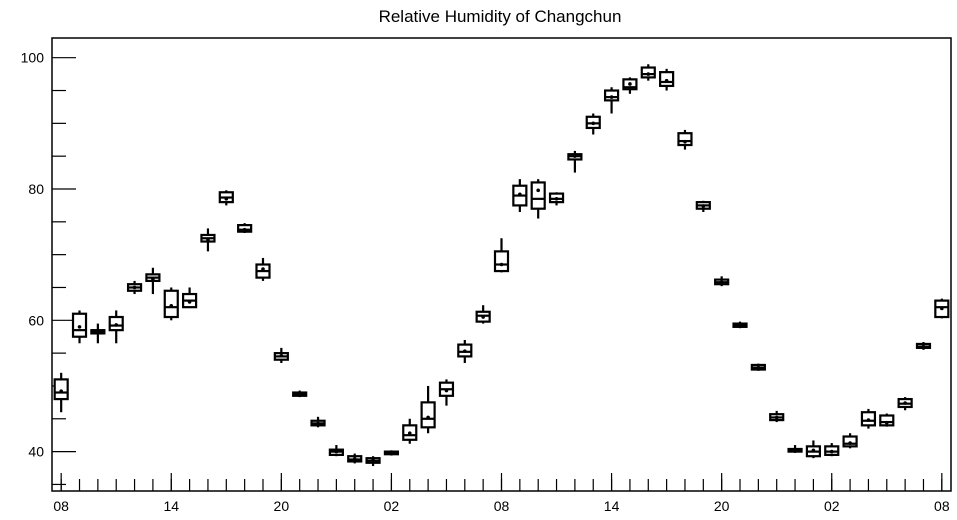 This screenshot has height=520, width=957. What do you see at coordinates (832, 506) in the screenshot?
I see `x-tick-label: 02` at bounding box center [832, 506].